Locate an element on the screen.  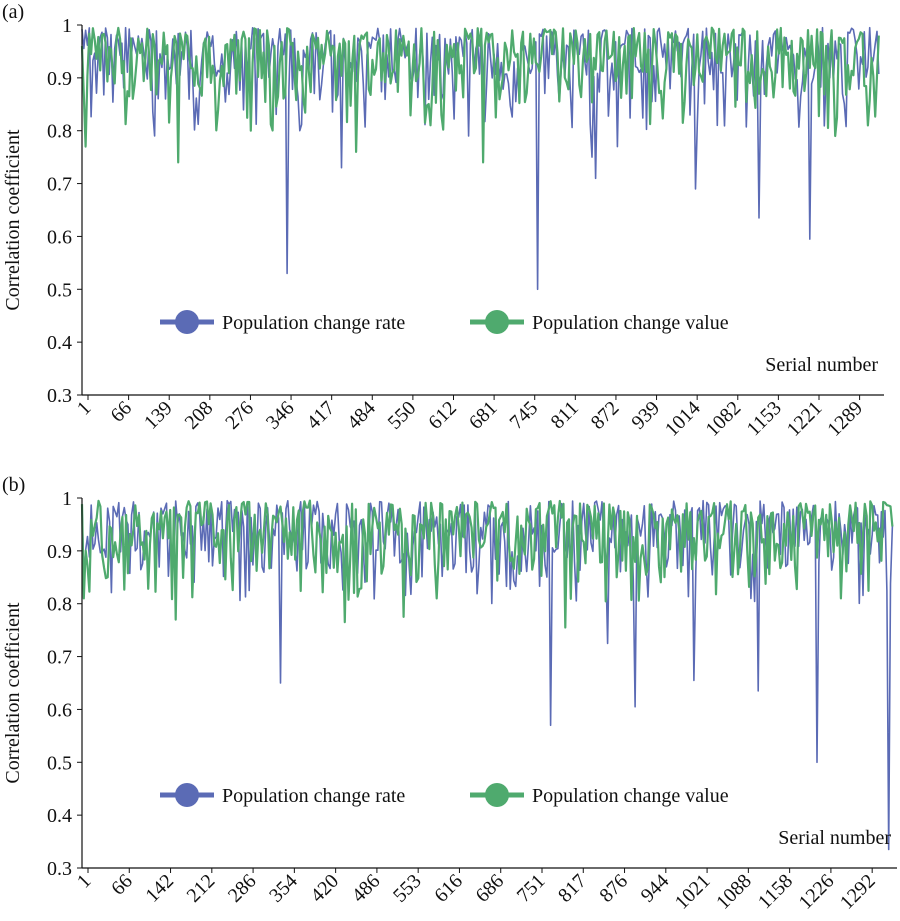
x-tick-label: 484 is located at coordinates (361, 415).